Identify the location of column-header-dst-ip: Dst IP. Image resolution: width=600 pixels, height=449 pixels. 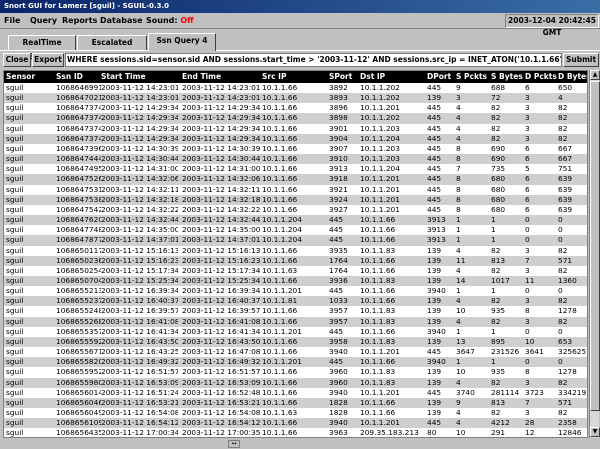
(373, 76).